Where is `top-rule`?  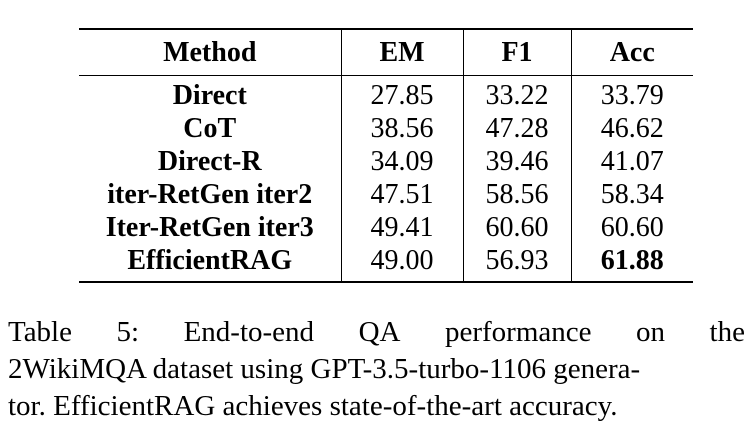 top-rule is located at coordinates (386, 29).